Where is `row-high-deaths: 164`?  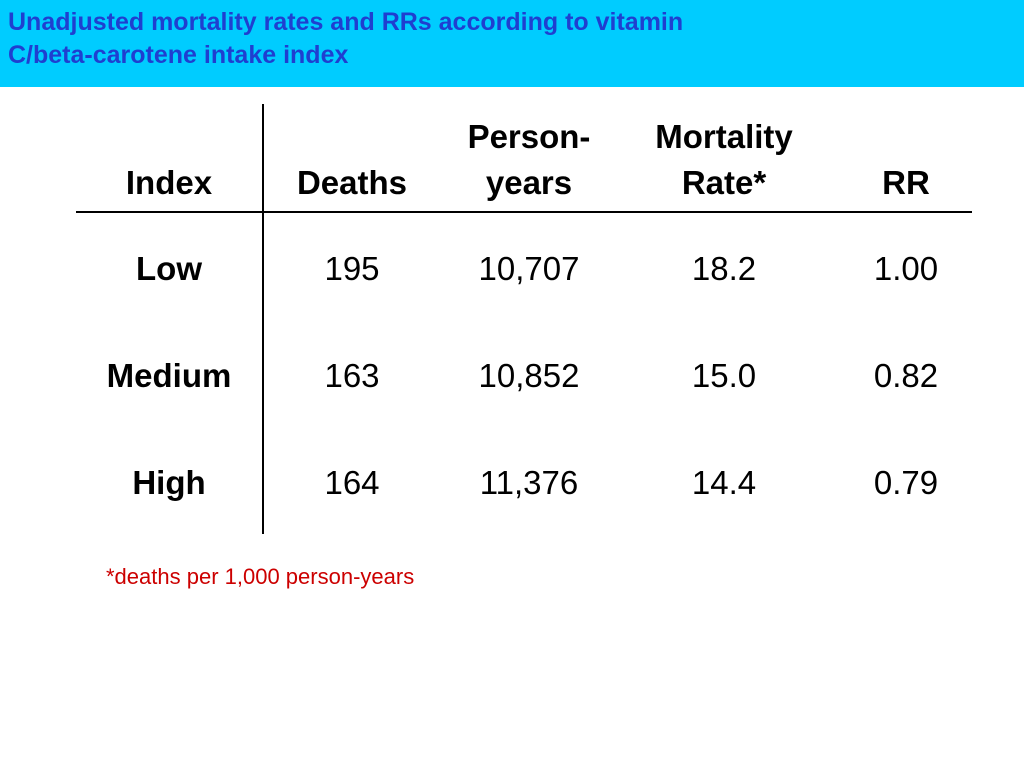 row-high-deaths: 164 is located at coordinates (352, 482).